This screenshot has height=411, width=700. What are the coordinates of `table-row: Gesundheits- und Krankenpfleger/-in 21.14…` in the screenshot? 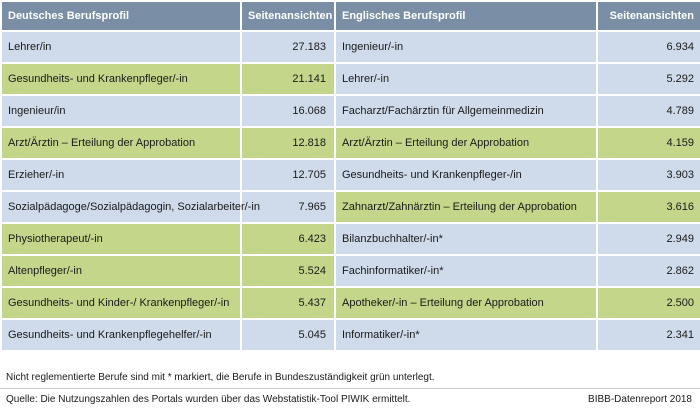 It's located at (351, 79).